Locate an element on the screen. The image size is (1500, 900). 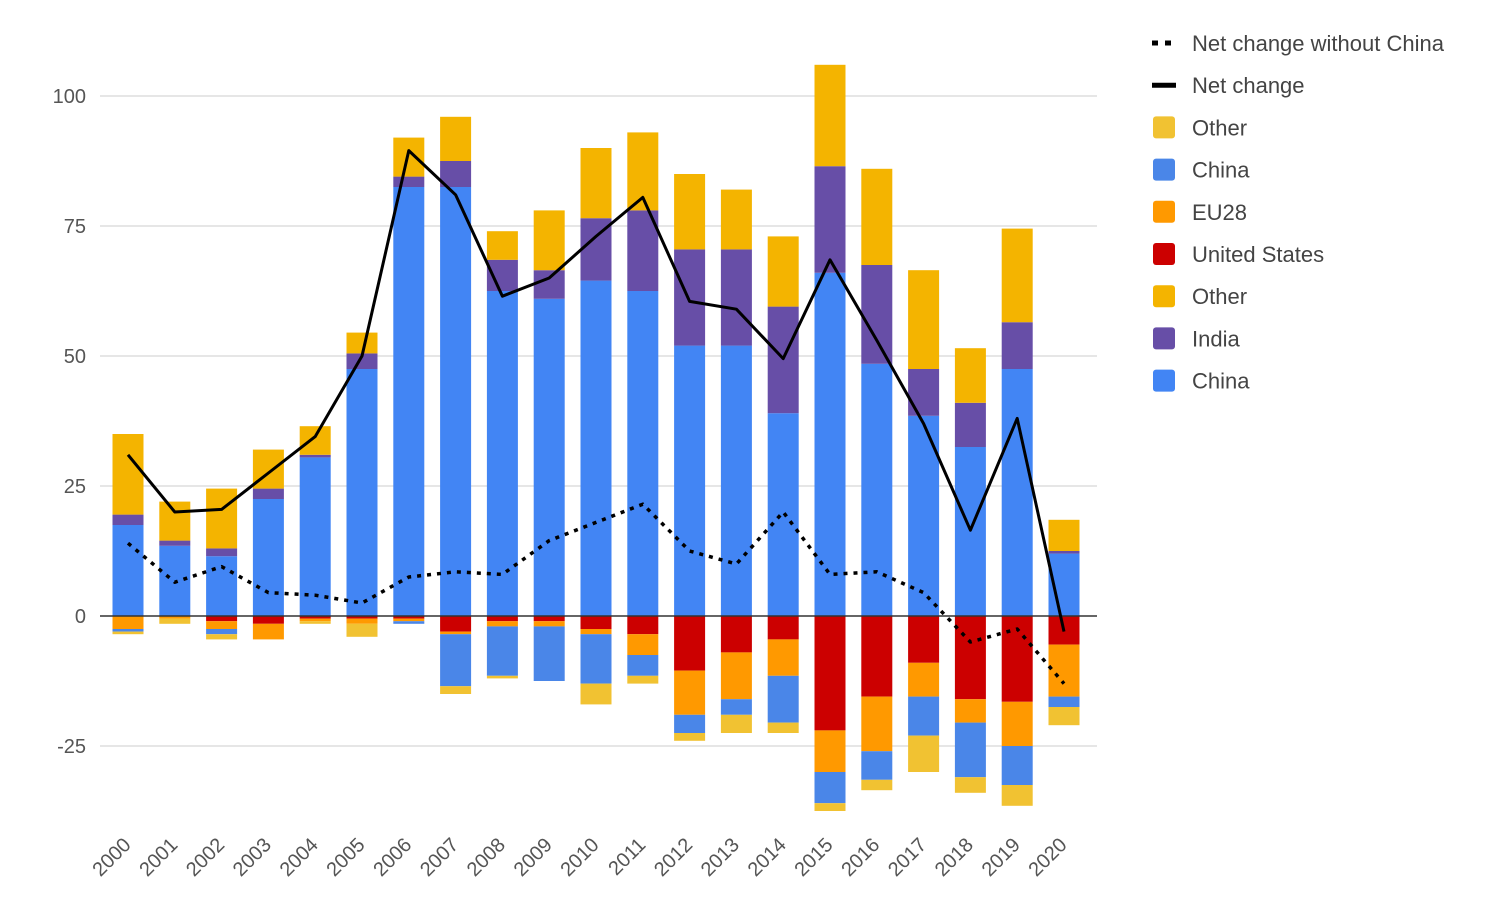
bar-india-2019 is located at coordinates (1017, 345).